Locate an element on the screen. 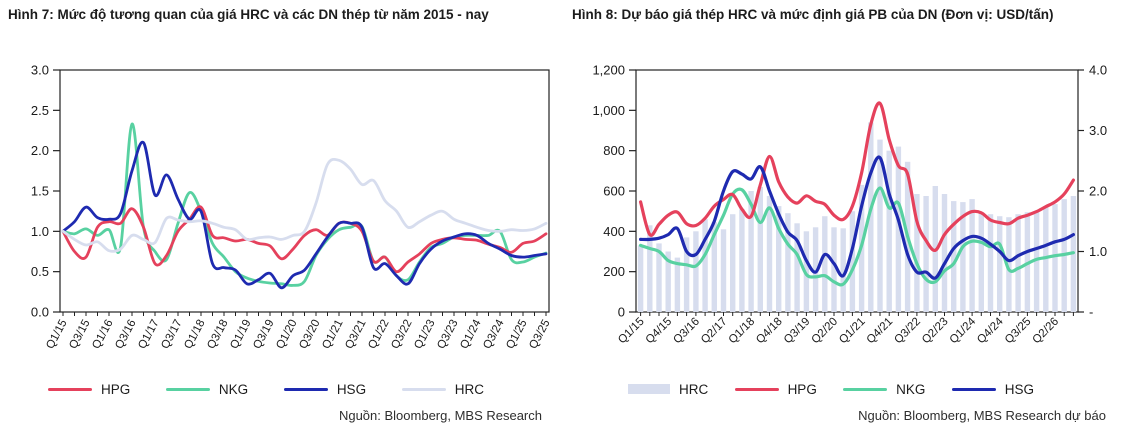 This screenshot has height=444, width=1128. figure8-source: Nguồn: Bloomberg, MBS Research dự báo is located at coordinates (982, 415).